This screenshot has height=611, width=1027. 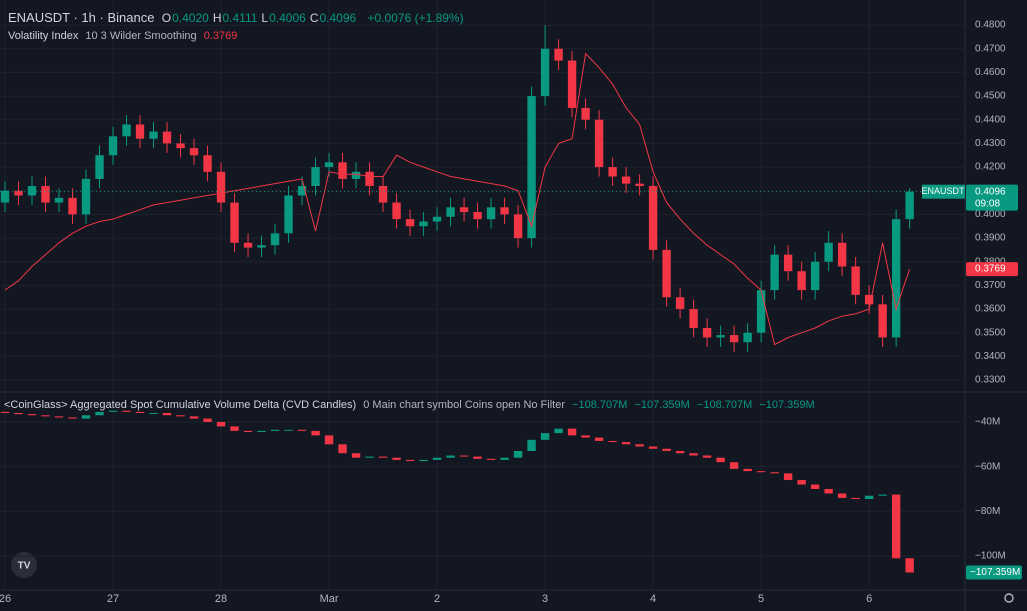 What do you see at coordinates (987, 466) in the screenshot?
I see `y-tick-label: −60M` at bounding box center [987, 466].